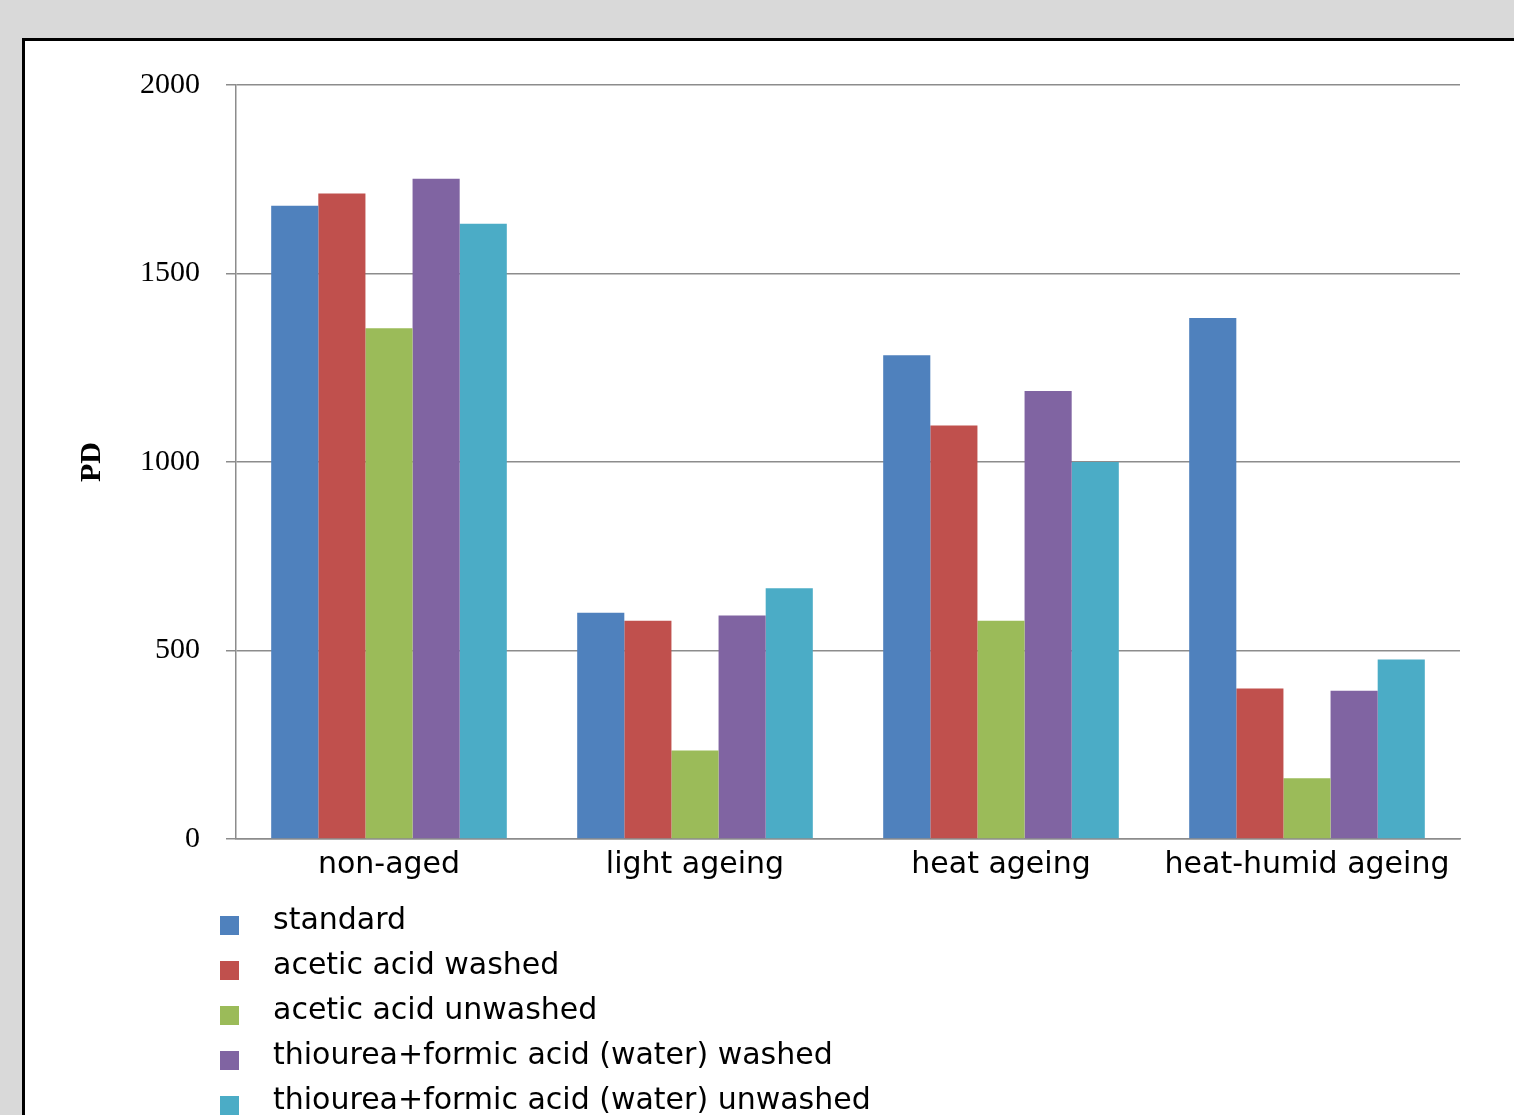  What do you see at coordinates (1307, 862) in the screenshot?
I see `x-tick-label: heat-humid ageing` at bounding box center [1307, 862].